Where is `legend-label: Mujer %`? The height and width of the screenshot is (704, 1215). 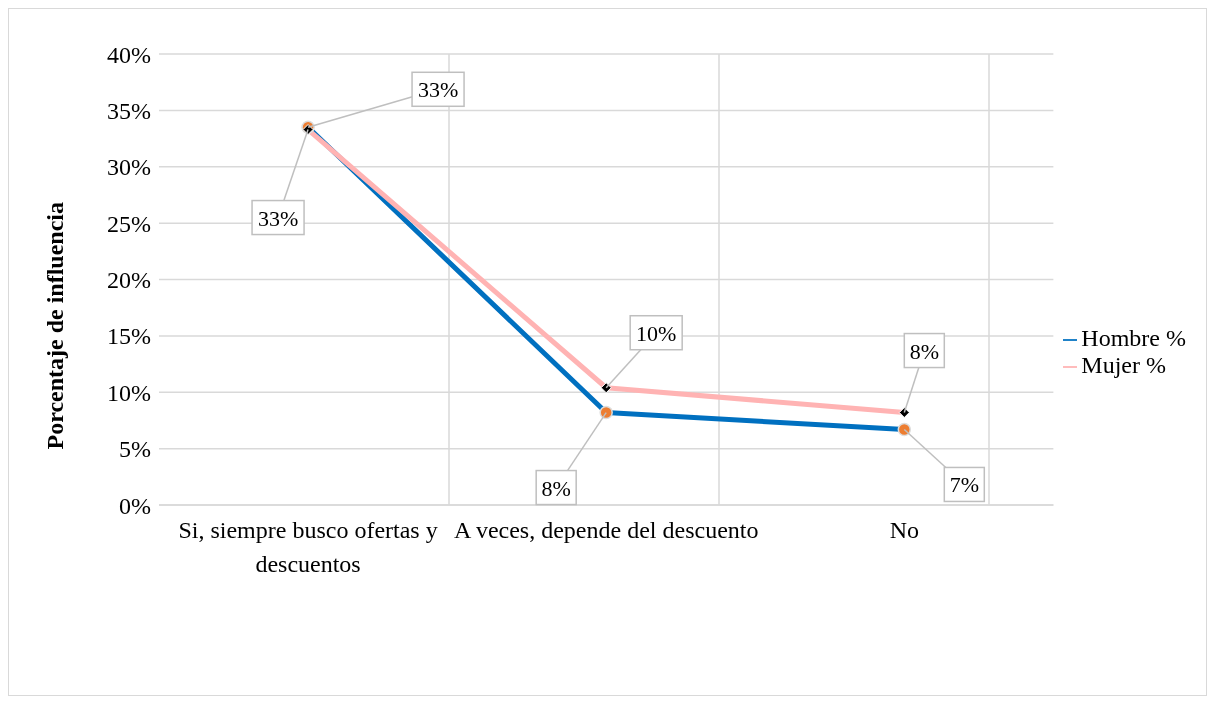
legend-label: Mujer % is located at coordinates (1124, 365).